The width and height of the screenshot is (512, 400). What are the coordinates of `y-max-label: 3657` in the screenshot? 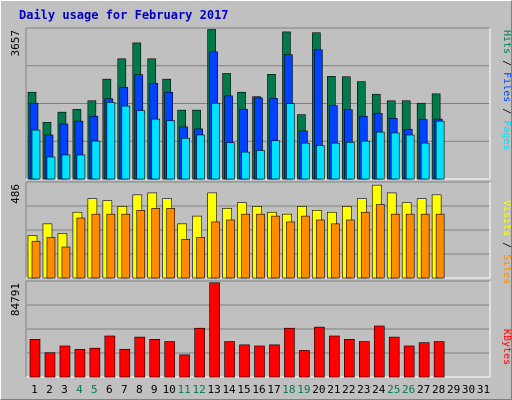 It's located at (15, 43).